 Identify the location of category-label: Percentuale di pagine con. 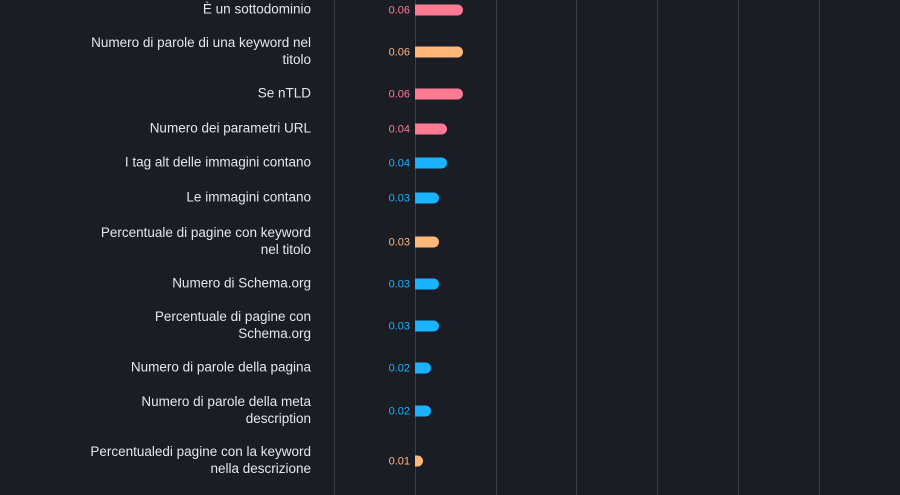
(233, 316).